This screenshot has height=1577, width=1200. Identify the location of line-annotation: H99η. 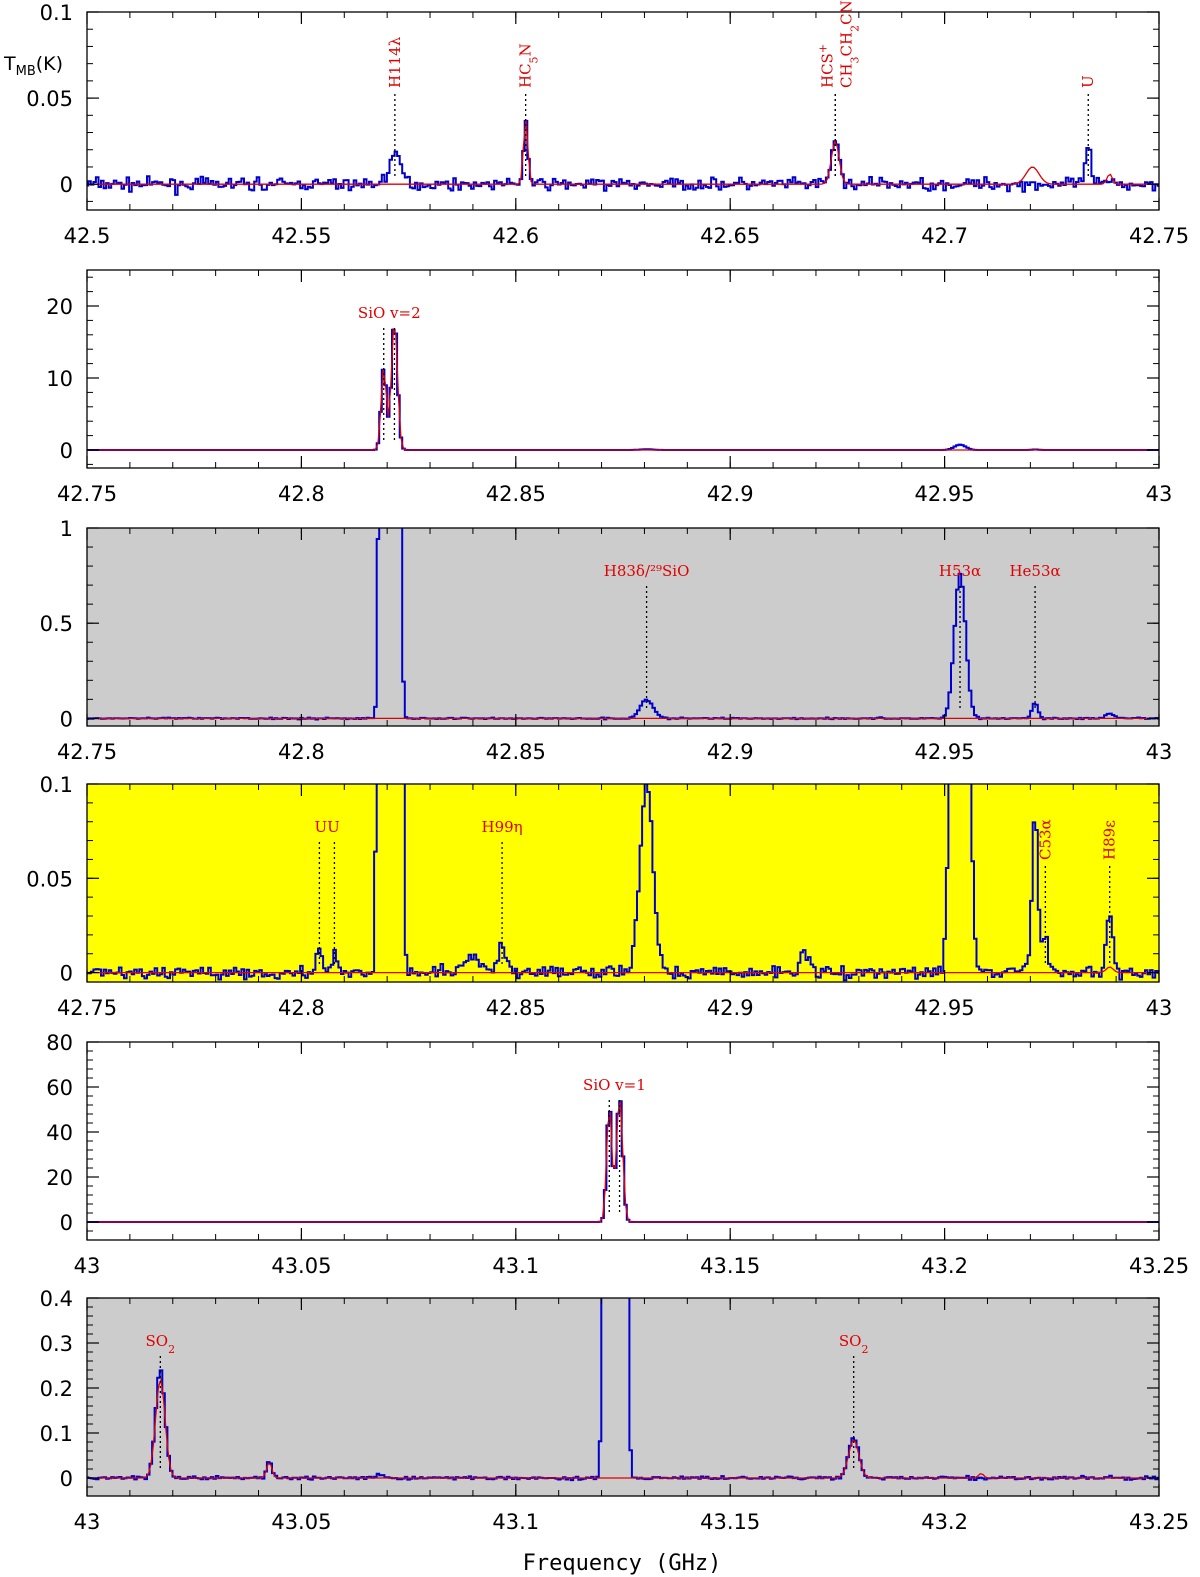
(502, 891).